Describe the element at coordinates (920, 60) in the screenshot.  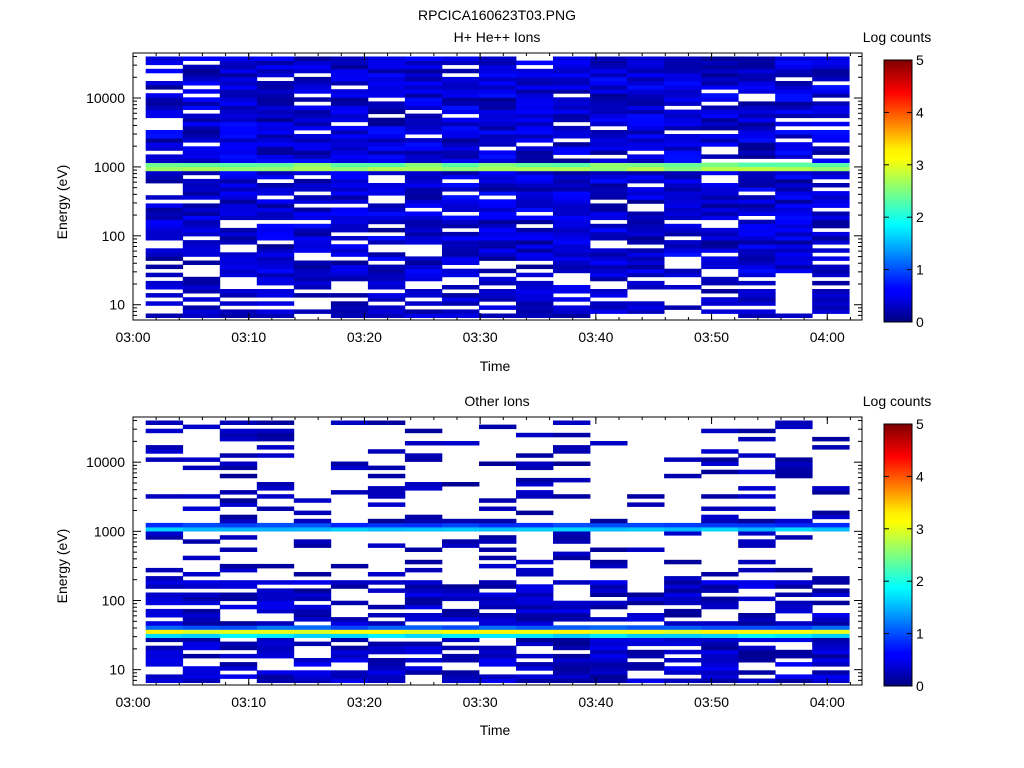
I see `colorbar-tick-label: 5` at that location.